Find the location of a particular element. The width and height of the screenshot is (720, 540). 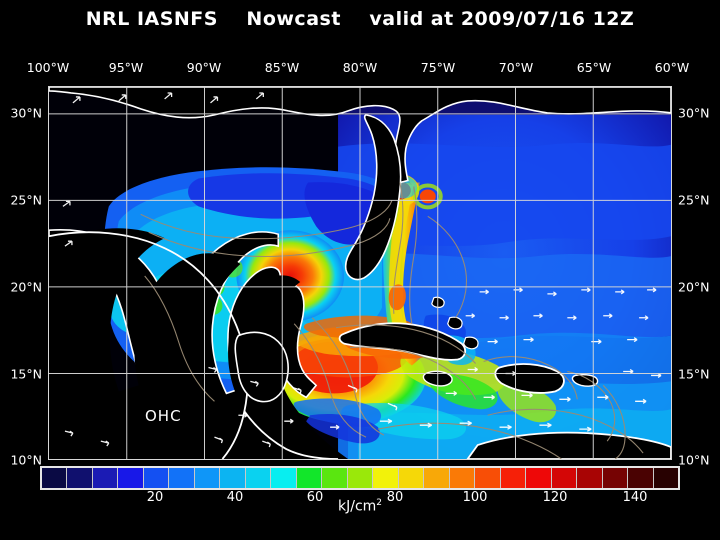

land-florida is located at coordinates (373, 197).